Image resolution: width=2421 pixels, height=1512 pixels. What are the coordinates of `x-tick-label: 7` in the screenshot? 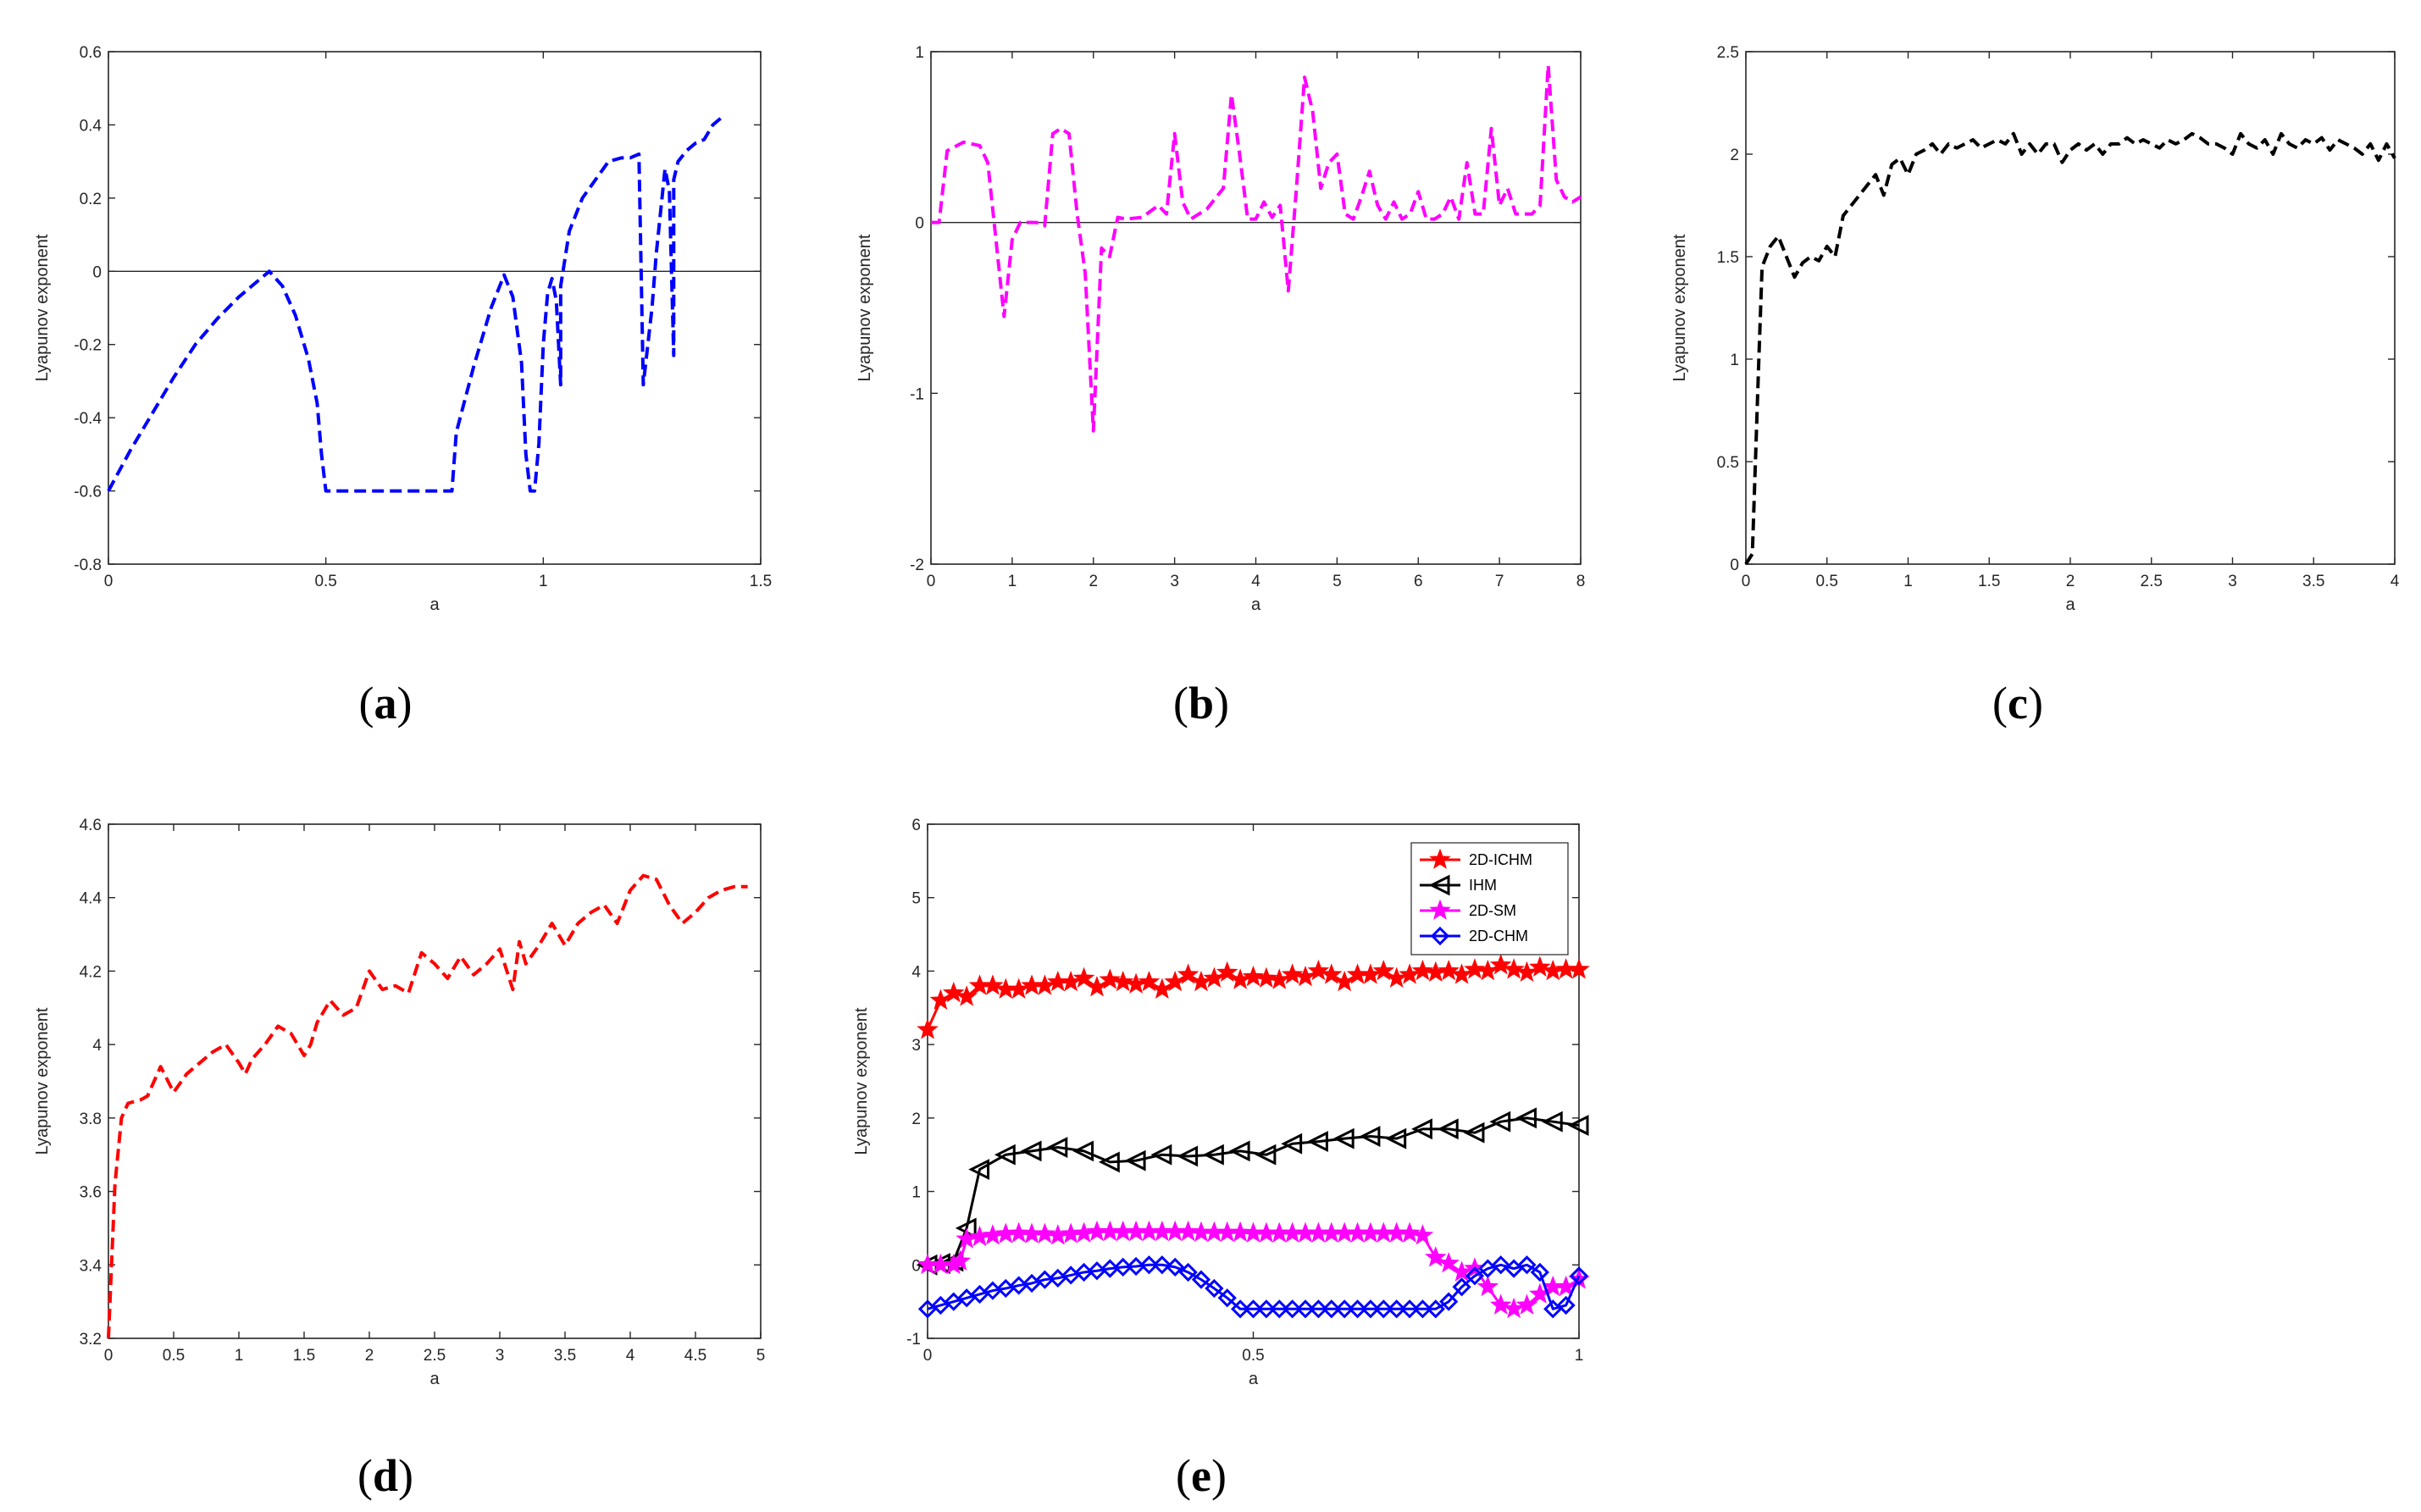 It's located at (1499, 581).